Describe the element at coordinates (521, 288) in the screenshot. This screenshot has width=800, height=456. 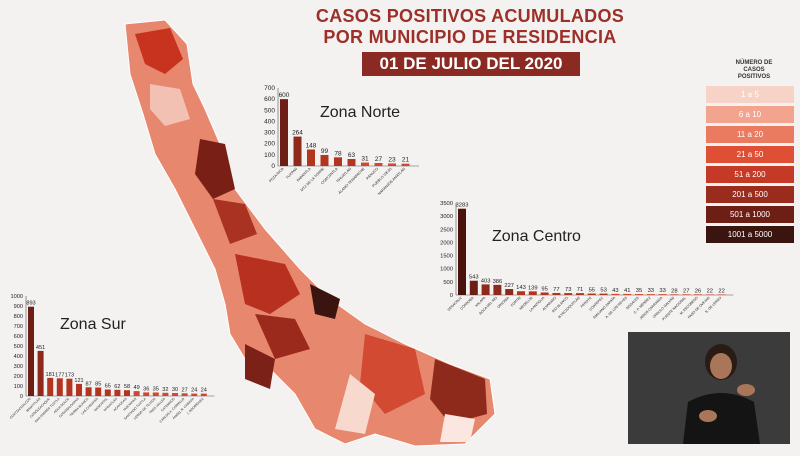
I see `data-label: 143` at that location.